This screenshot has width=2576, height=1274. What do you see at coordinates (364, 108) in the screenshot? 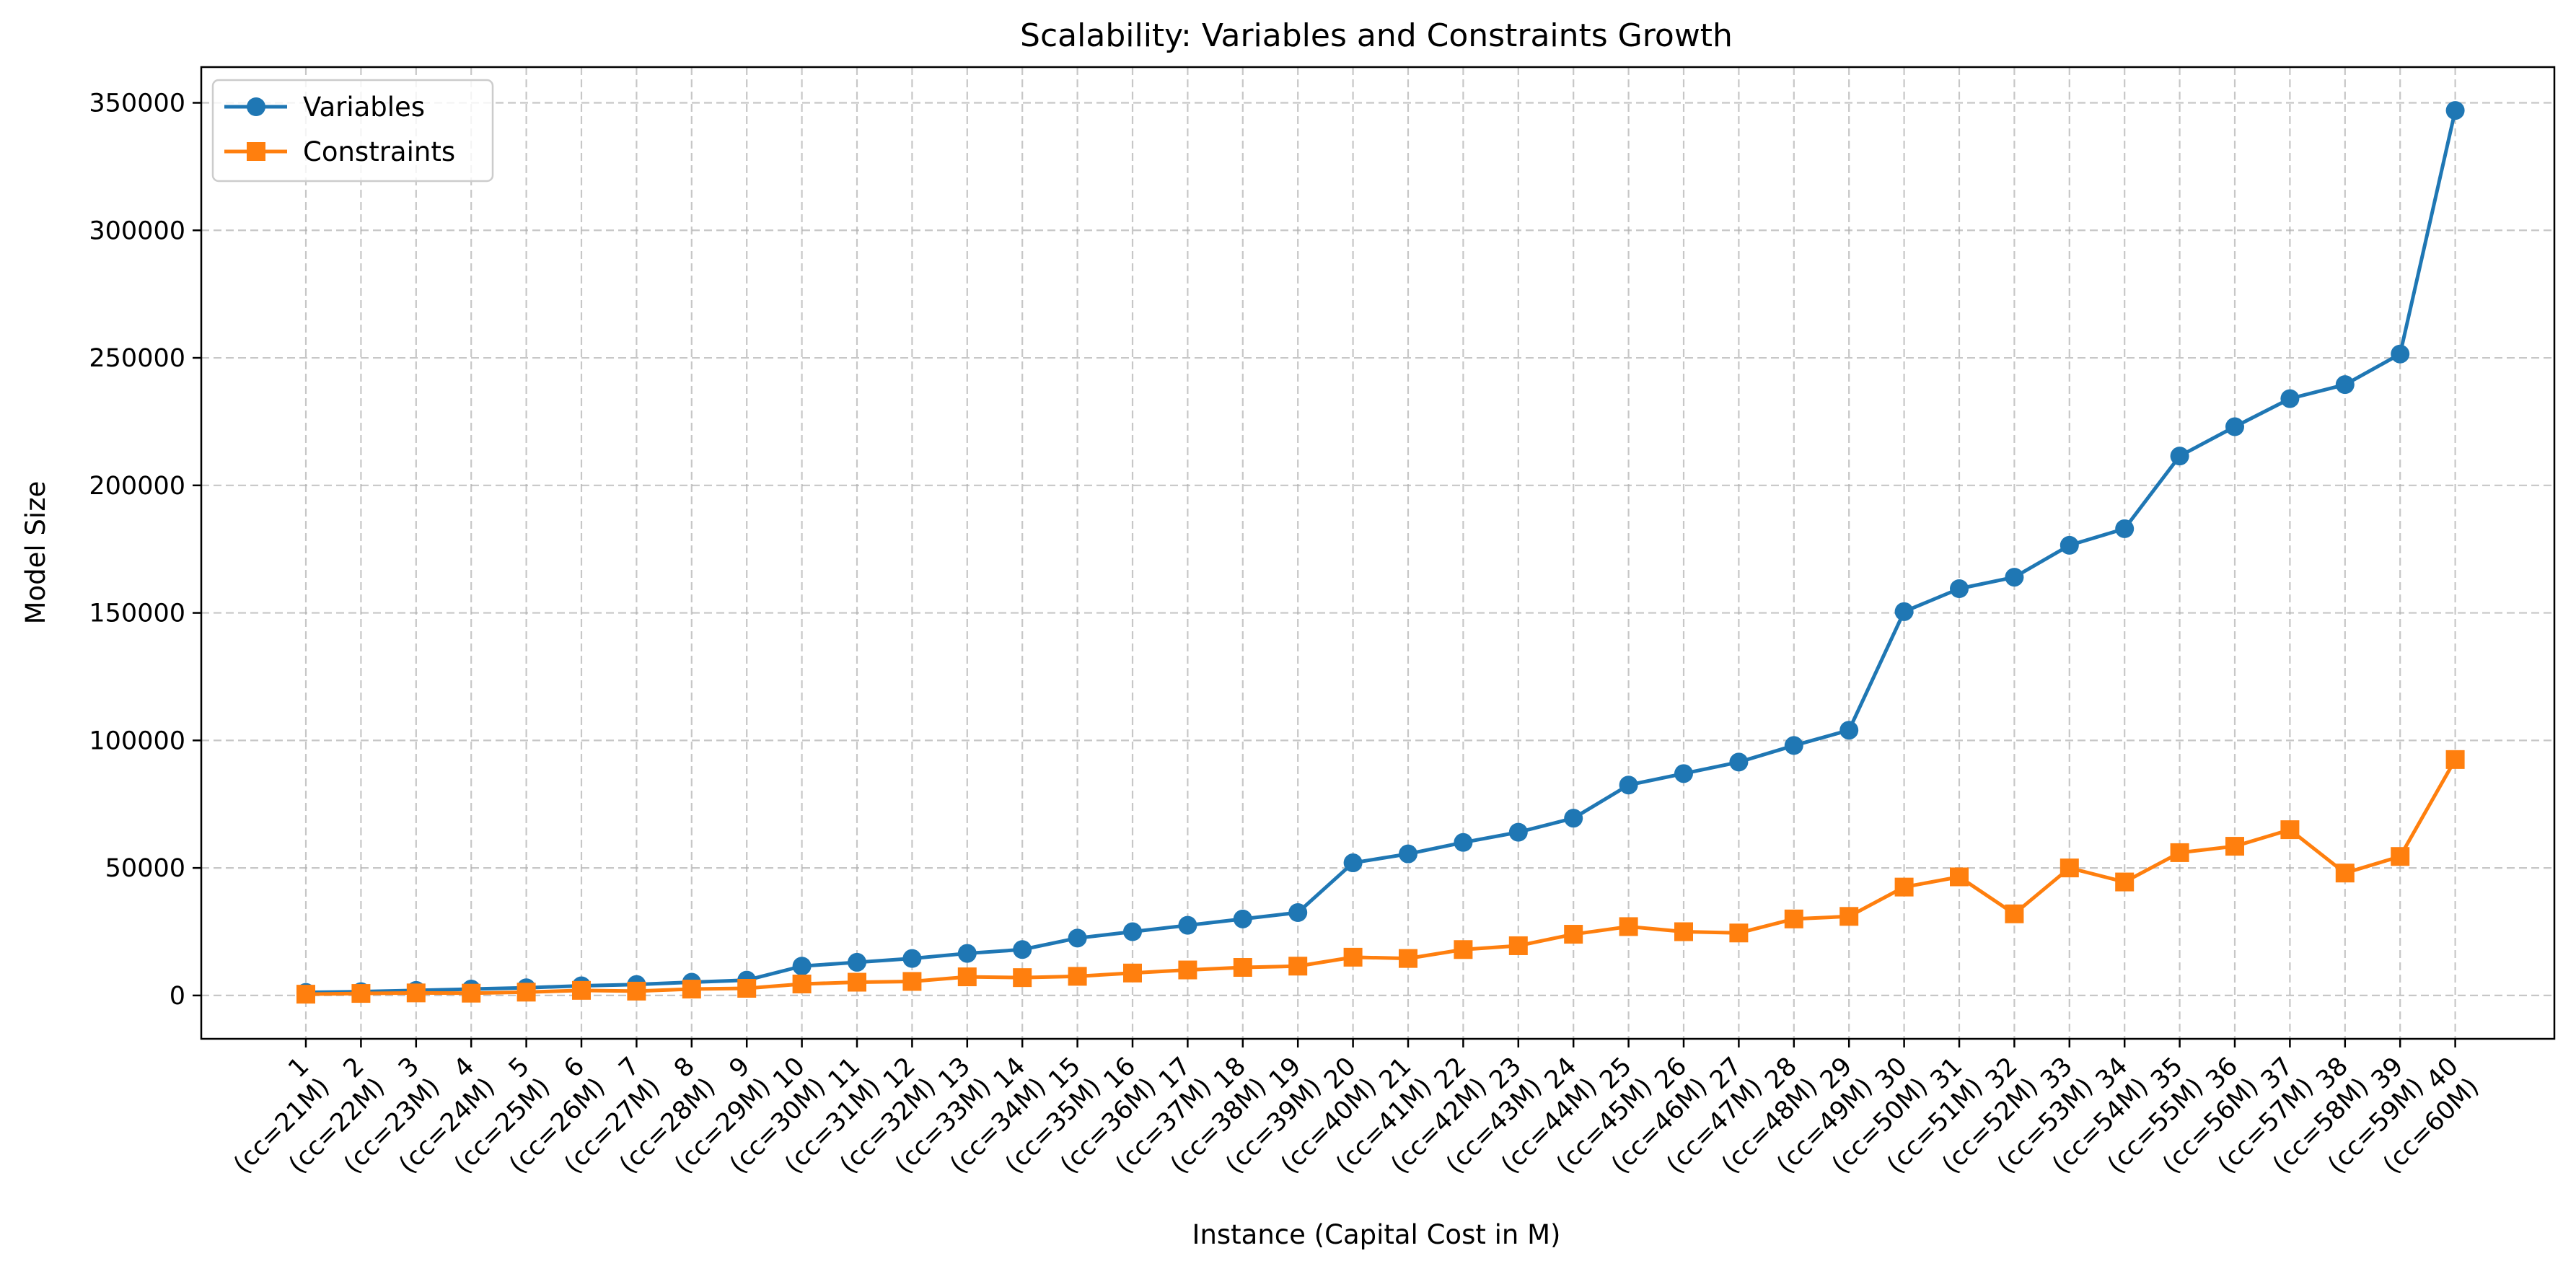
I see `legend-label: Variables` at bounding box center [364, 108].